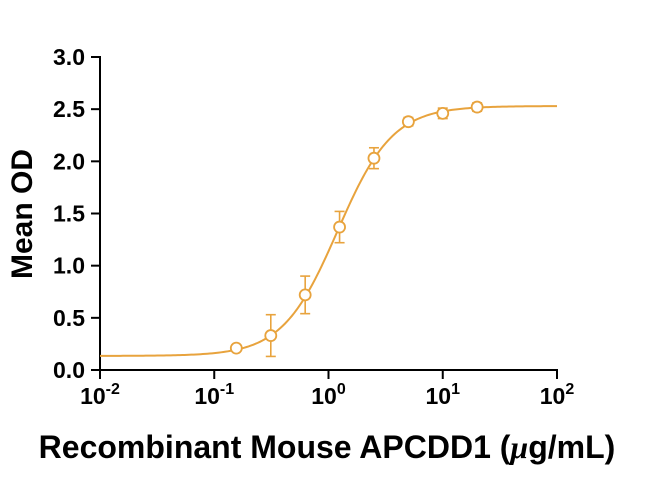 This screenshot has height=478, width=650. Describe the element at coordinates (327, 447) in the screenshot. I see `x-axis-title: Recombinant Mouse APCDD1 (μg/mL)` at that location.